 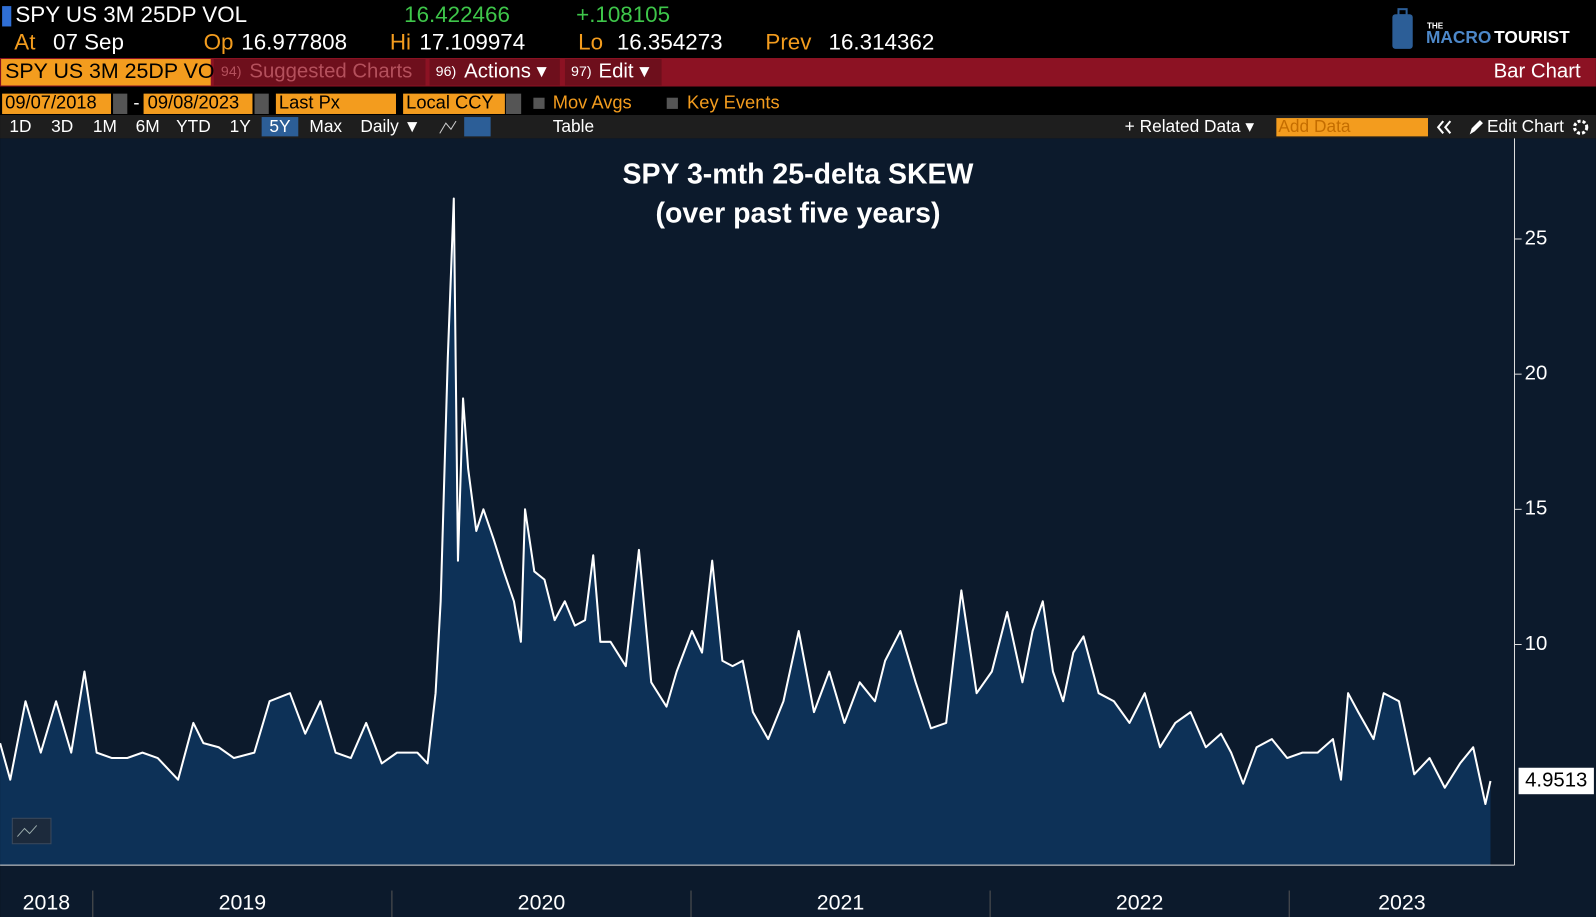 What do you see at coordinates (325, 126) in the screenshot?
I see `range-button: Max` at bounding box center [325, 126].